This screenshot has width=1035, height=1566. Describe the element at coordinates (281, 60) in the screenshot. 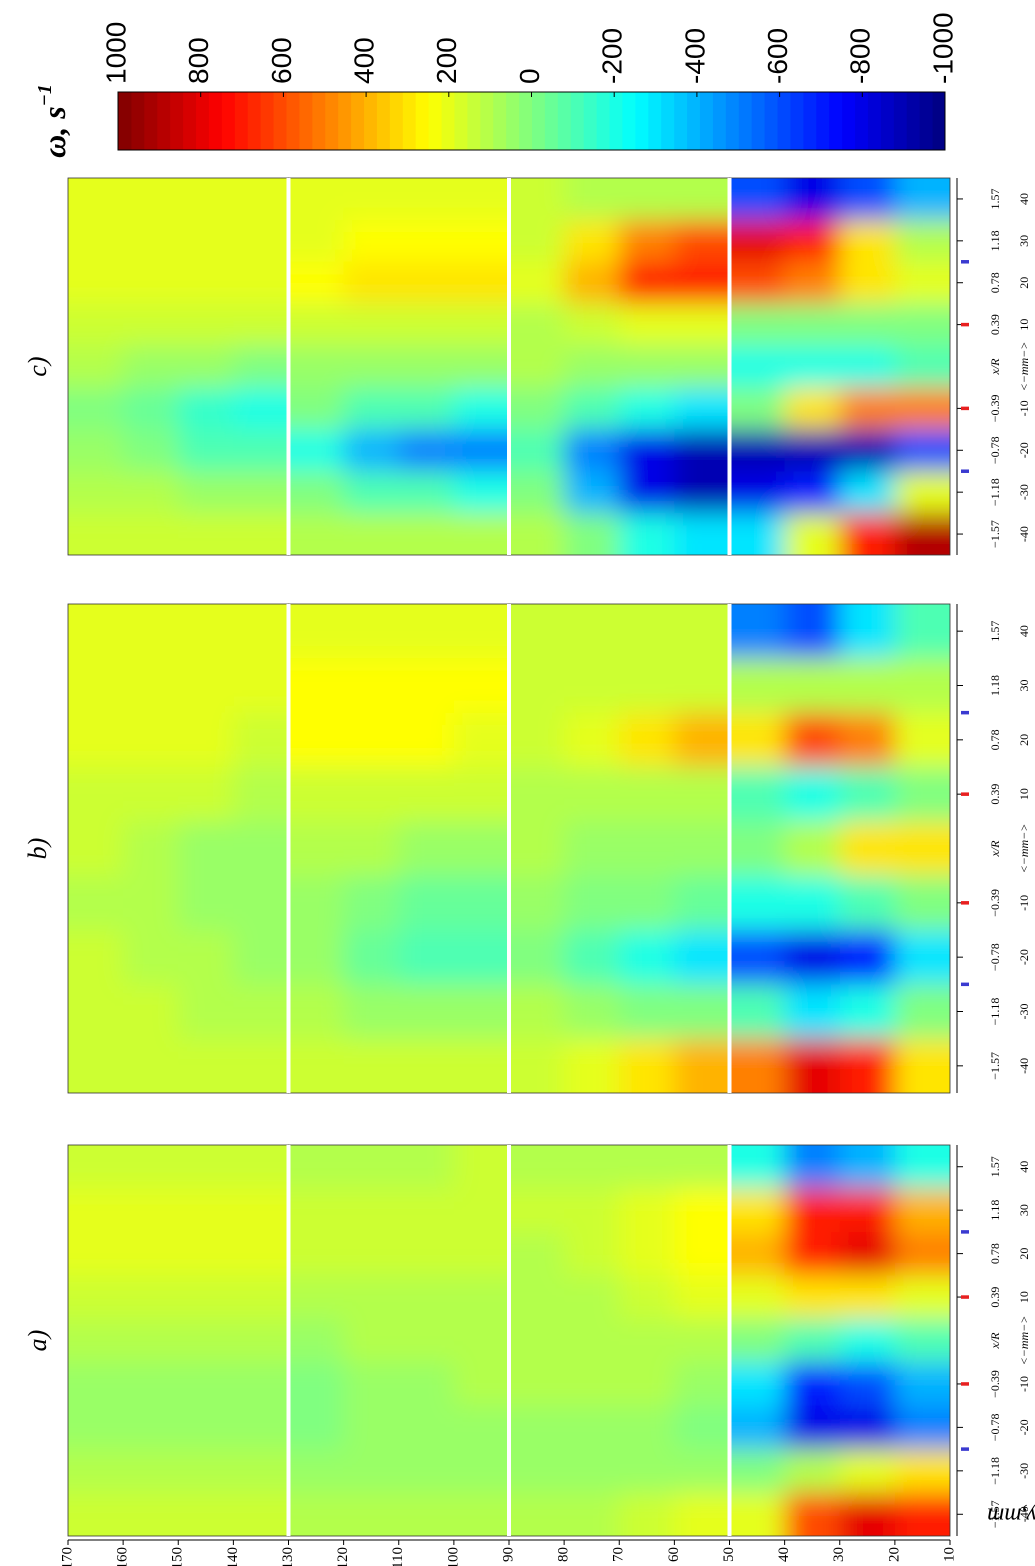

I see `colorbar-tick-label: 600` at that location.